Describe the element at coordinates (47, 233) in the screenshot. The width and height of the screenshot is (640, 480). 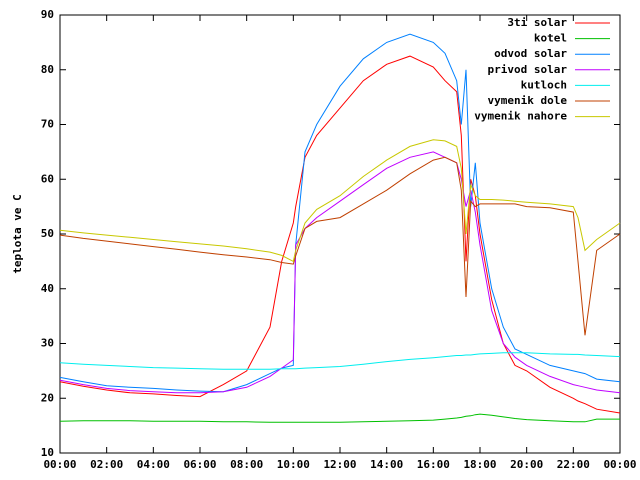
I see `y-tick-label: 50` at that location.